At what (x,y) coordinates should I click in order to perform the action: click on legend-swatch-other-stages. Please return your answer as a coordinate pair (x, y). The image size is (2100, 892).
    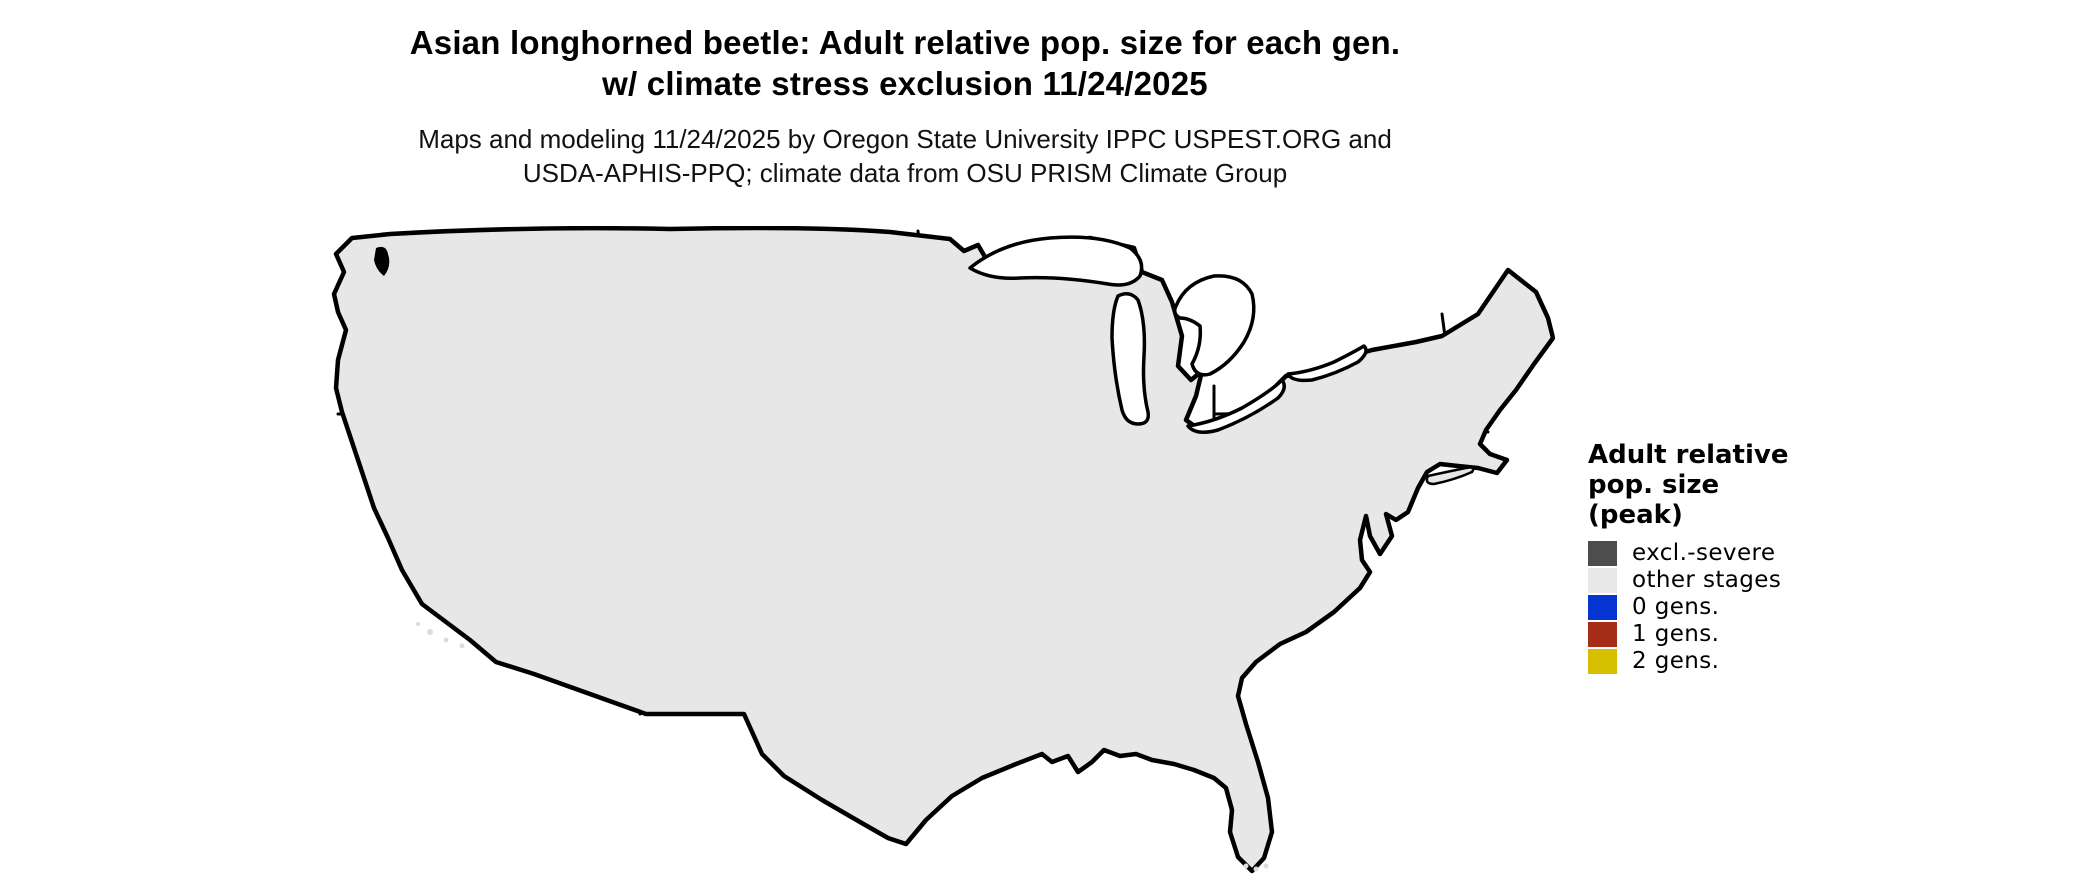
    Looking at the image, I should click on (1602, 580).